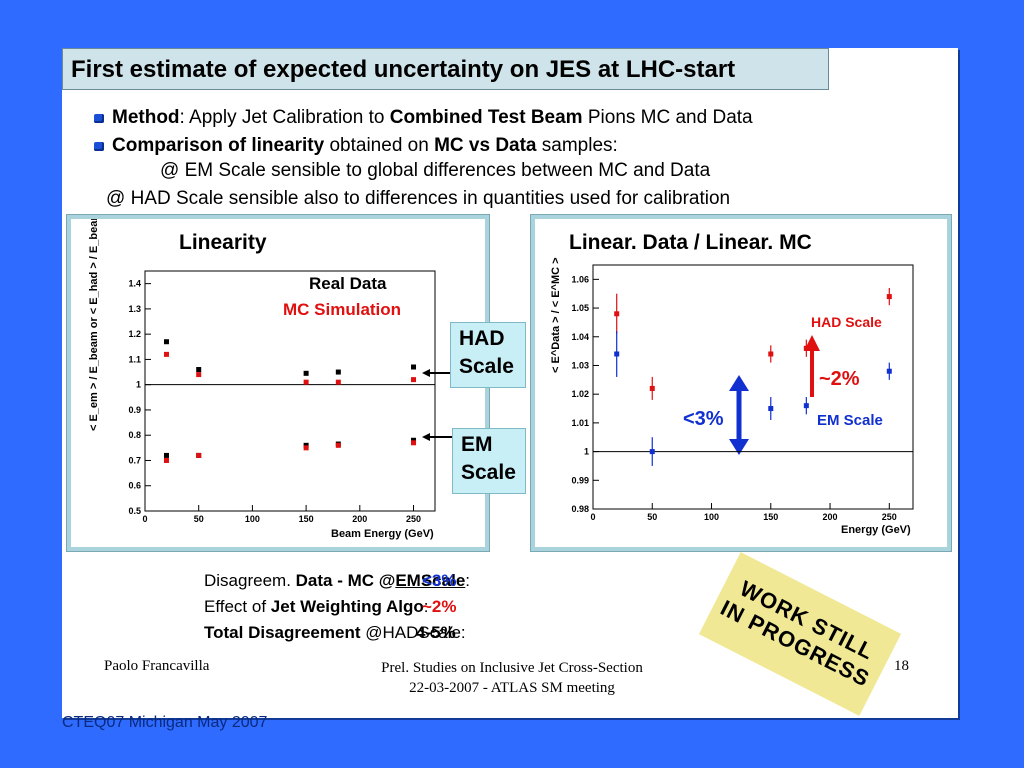 The height and width of the screenshot is (768, 1024). Describe the element at coordinates (512, 24) in the screenshot. I see `background-top` at that location.